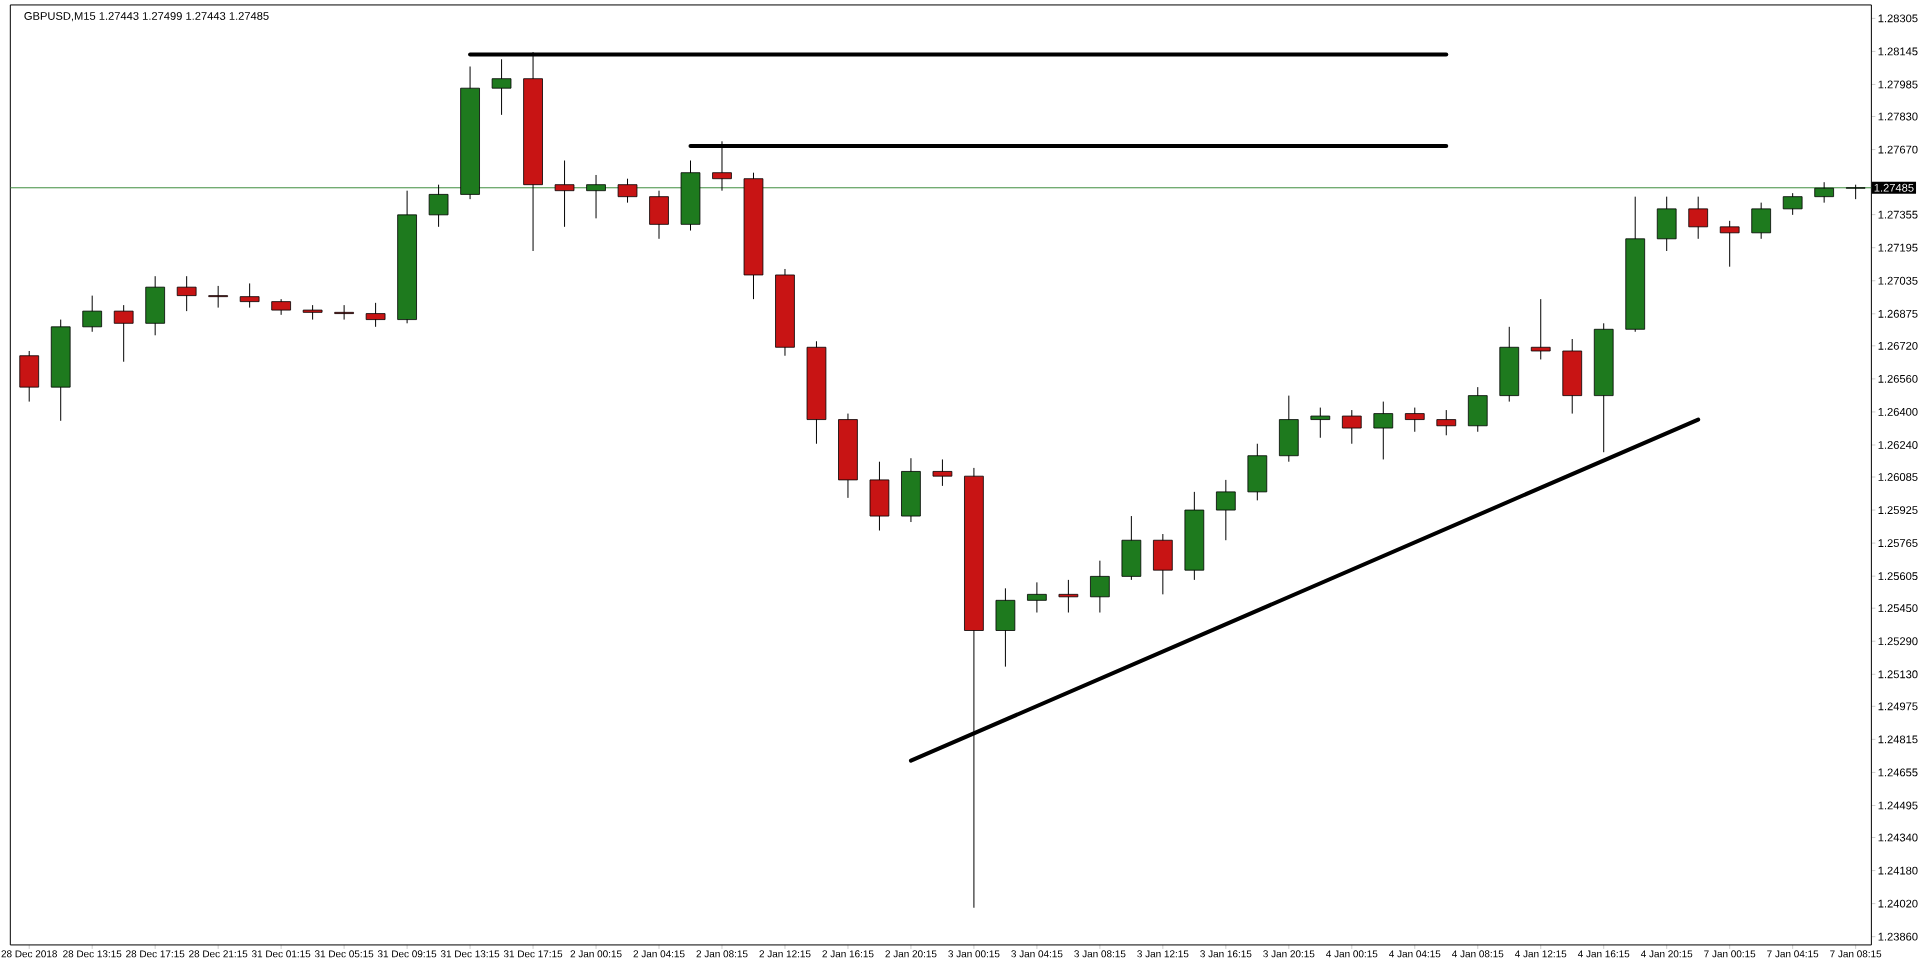  What do you see at coordinates (1898, 772) in the screenshot?
I see `y-tick-label: 1.24655` at bounding box center [1898, 772].